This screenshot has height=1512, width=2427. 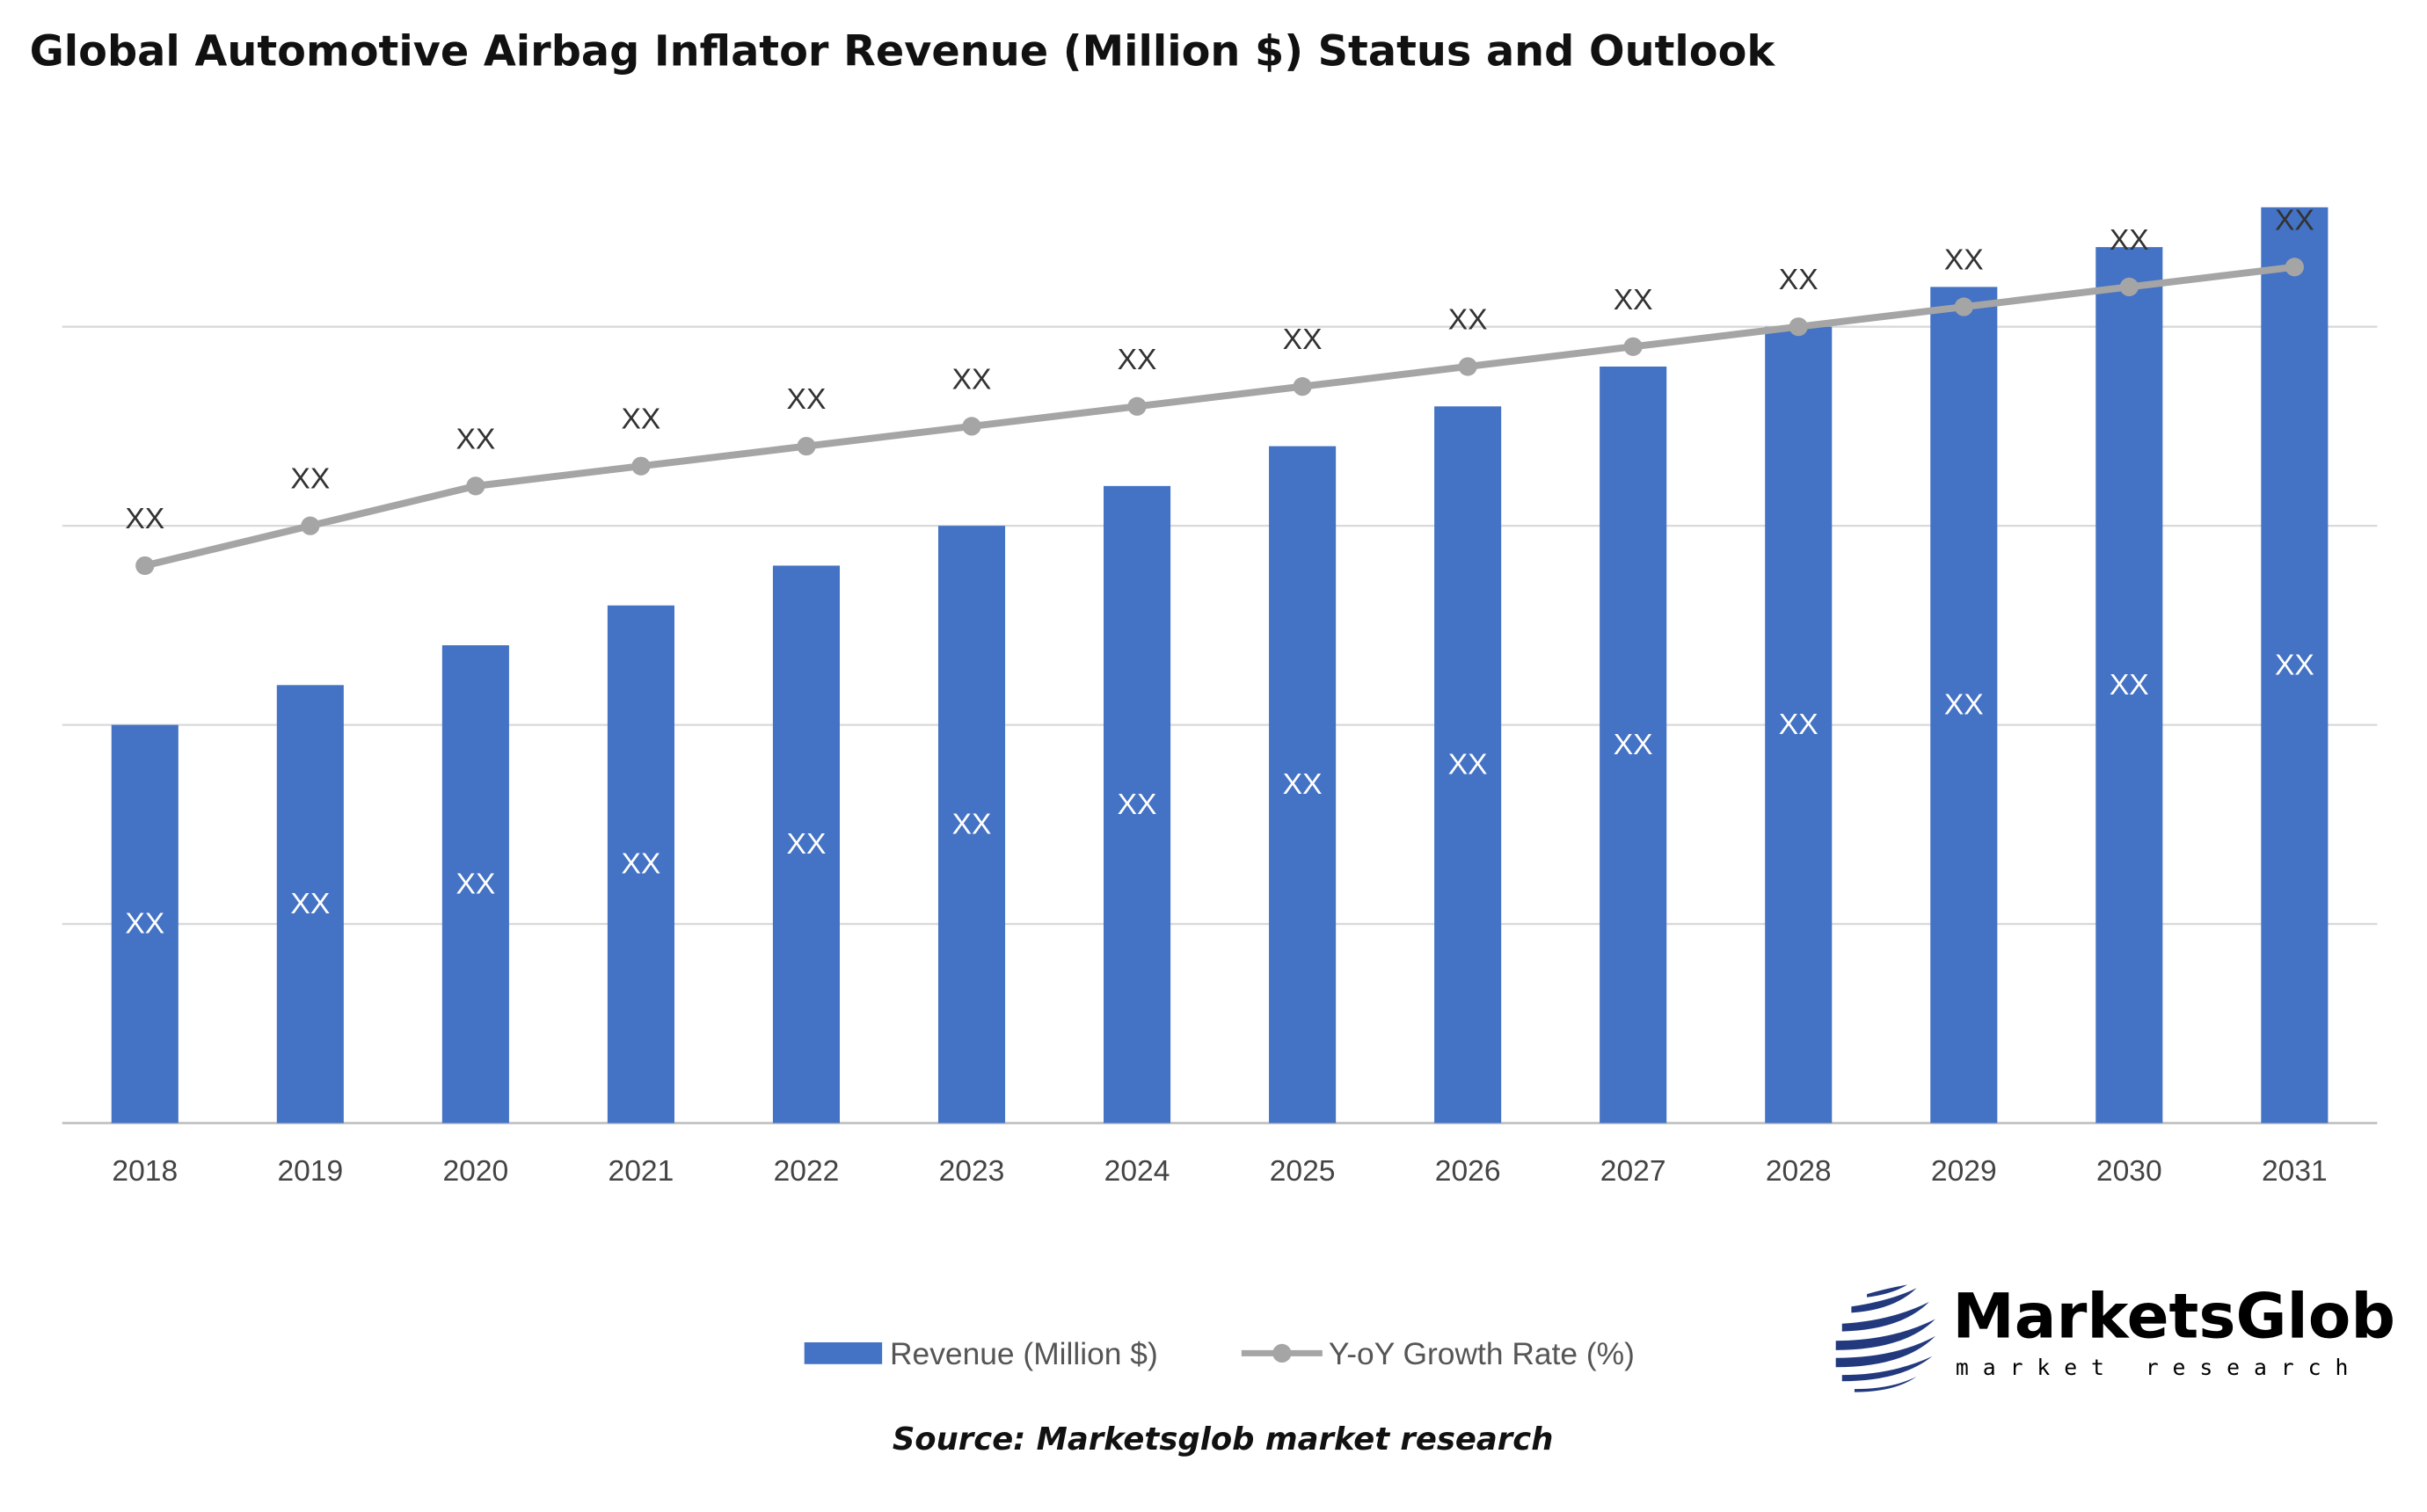 I want to click on bar-2030, so click(x=2129, y=685).